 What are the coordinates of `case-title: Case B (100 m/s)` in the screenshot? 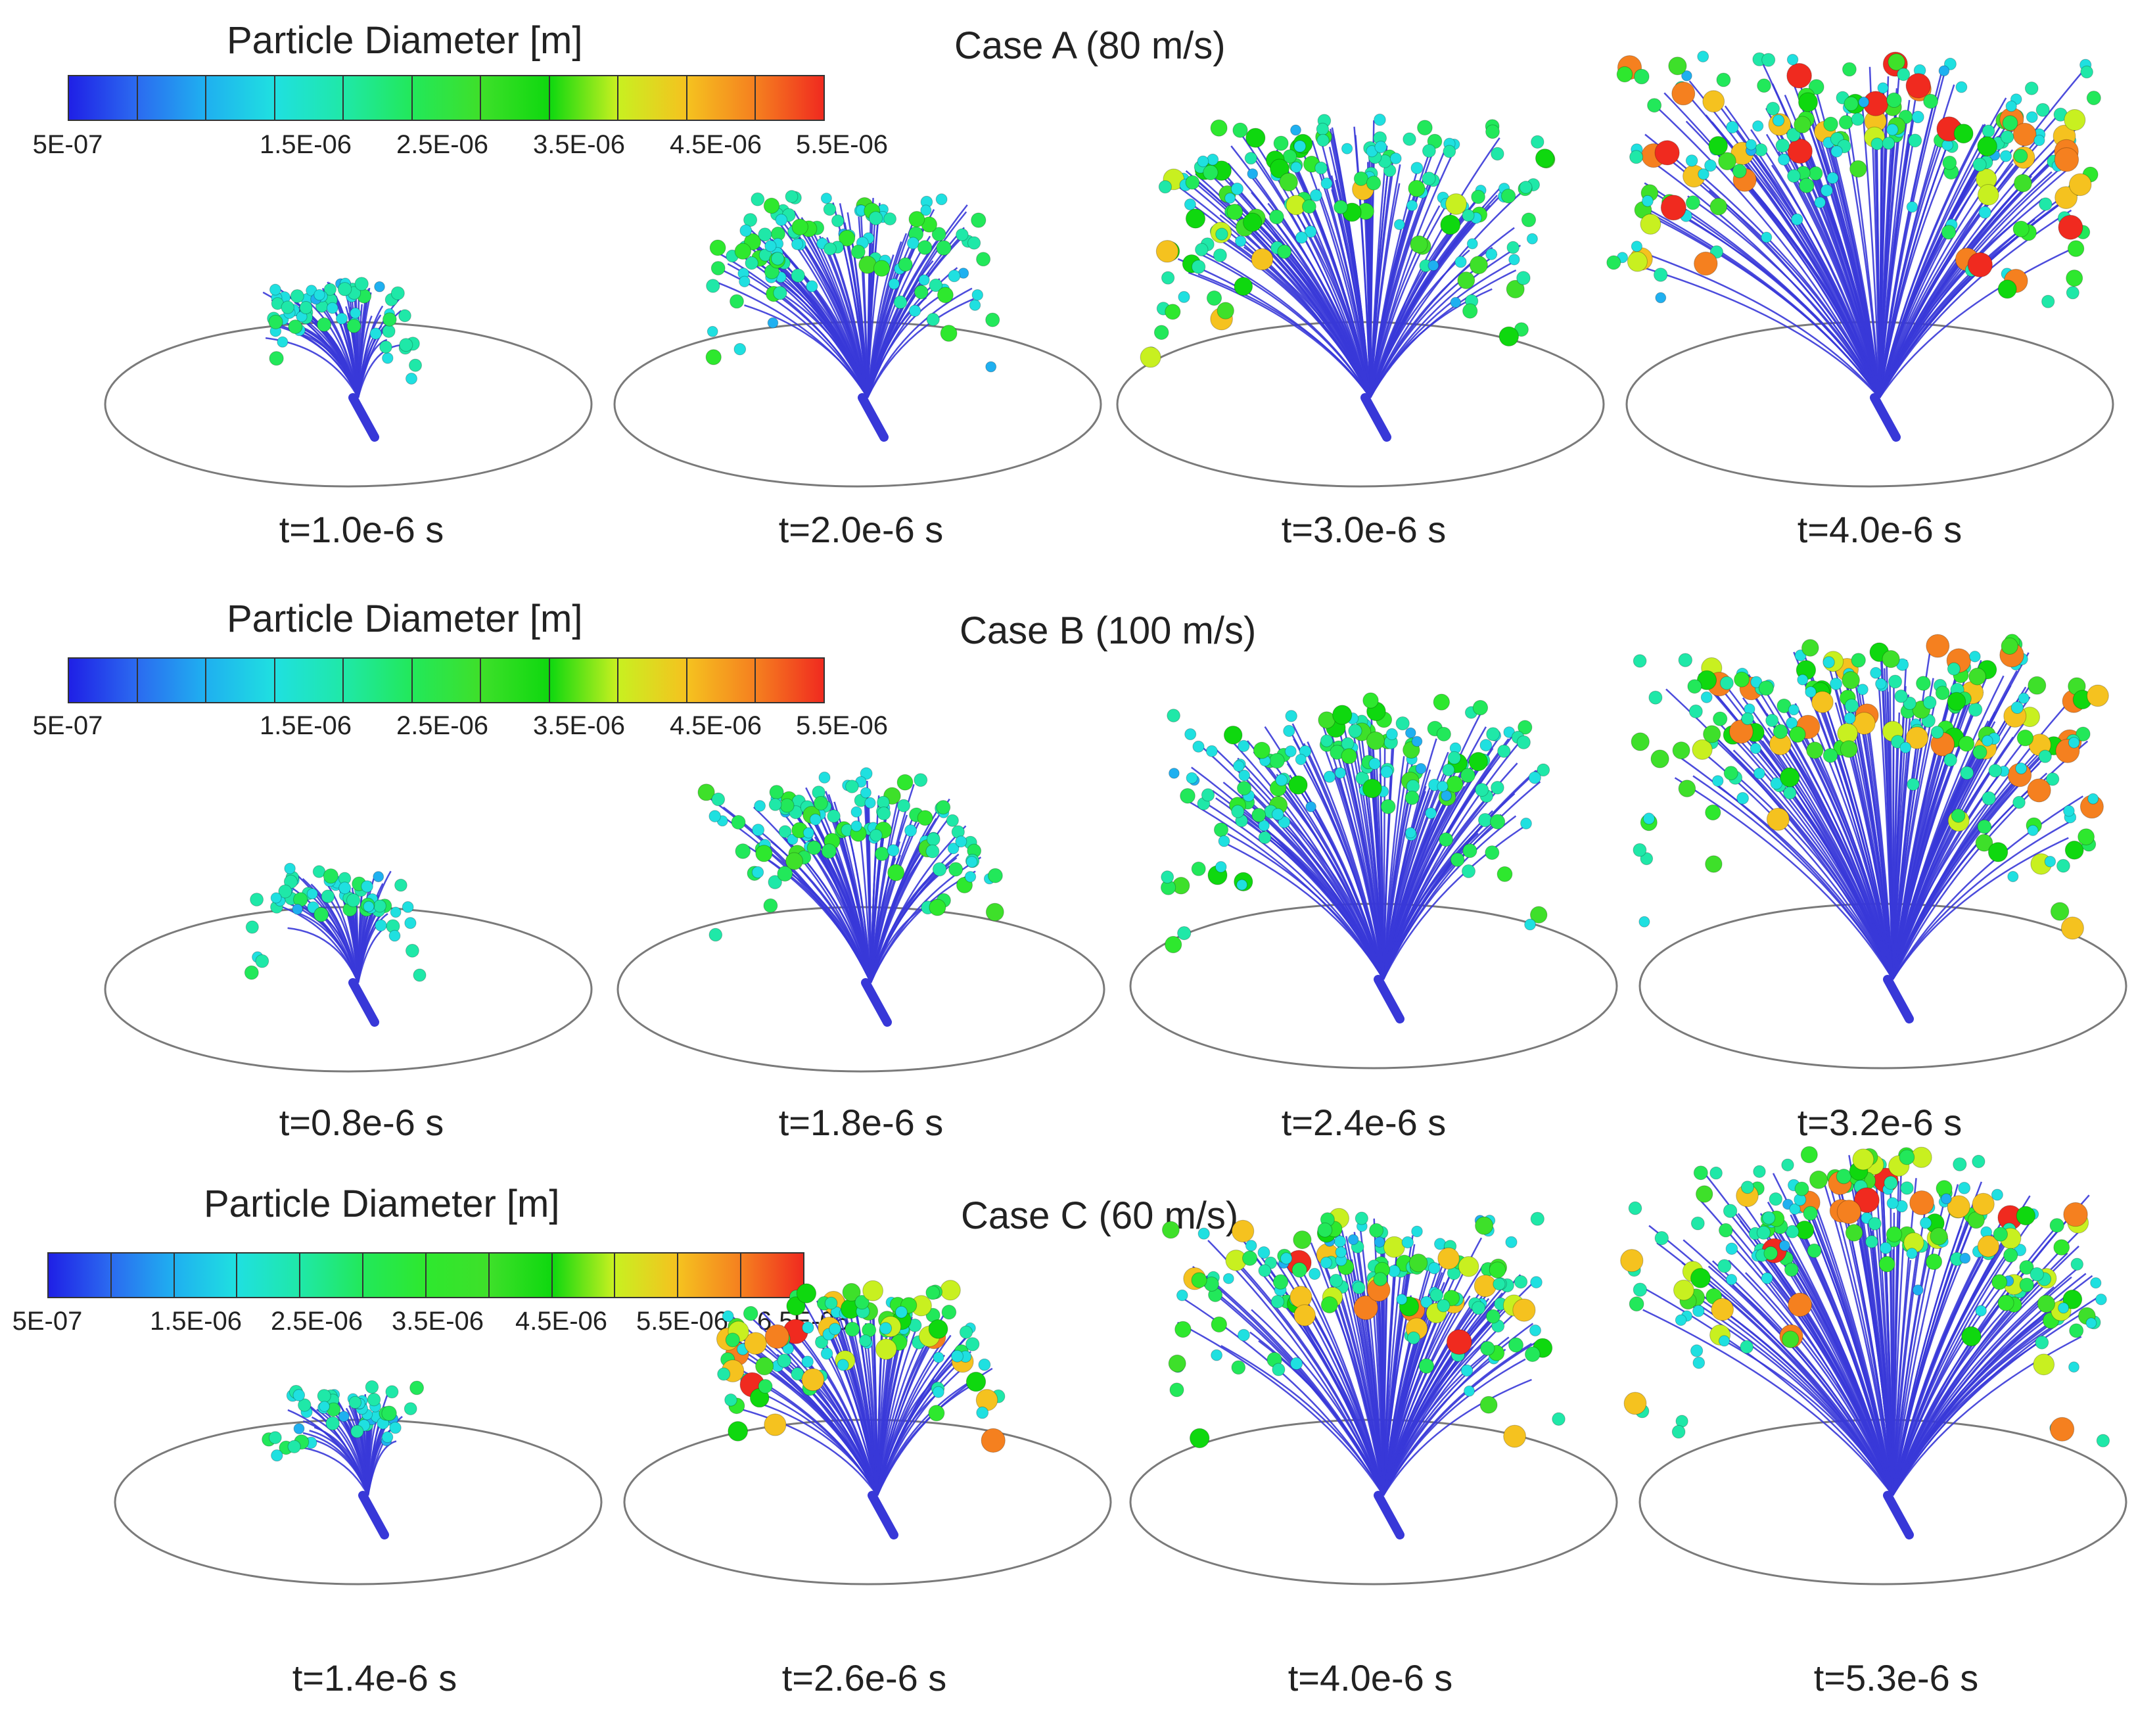 It's located at (1109, 631).